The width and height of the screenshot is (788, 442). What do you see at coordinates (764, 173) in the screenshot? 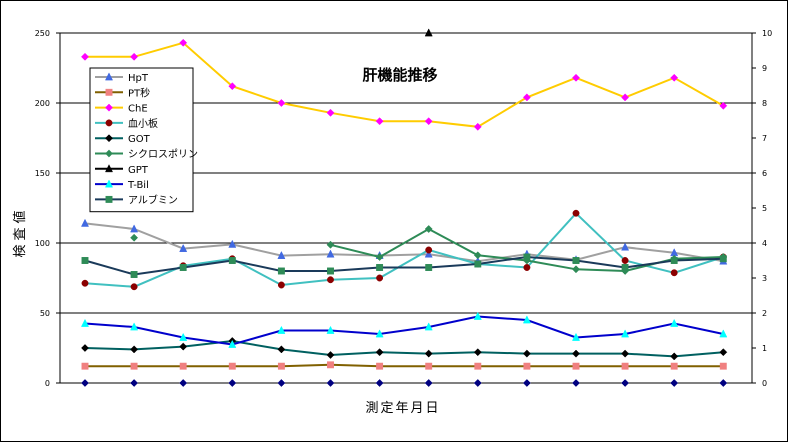
I see `y2-tick-label: 6` at bounding box center [764, 173].